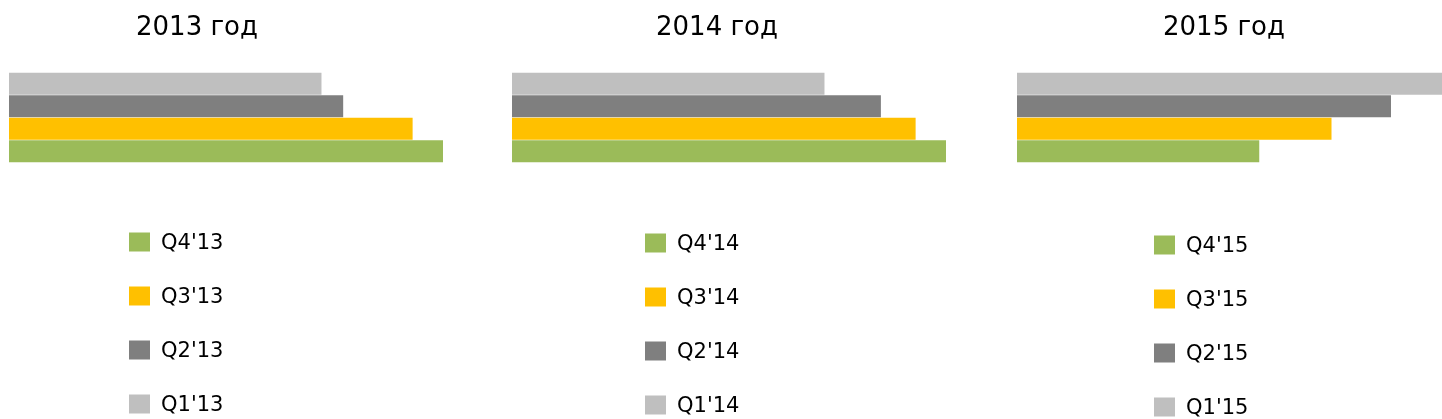  Describe the element at coordinates (192, 296) in the screenshot. I see `legend-label: Q3'13` at that location.